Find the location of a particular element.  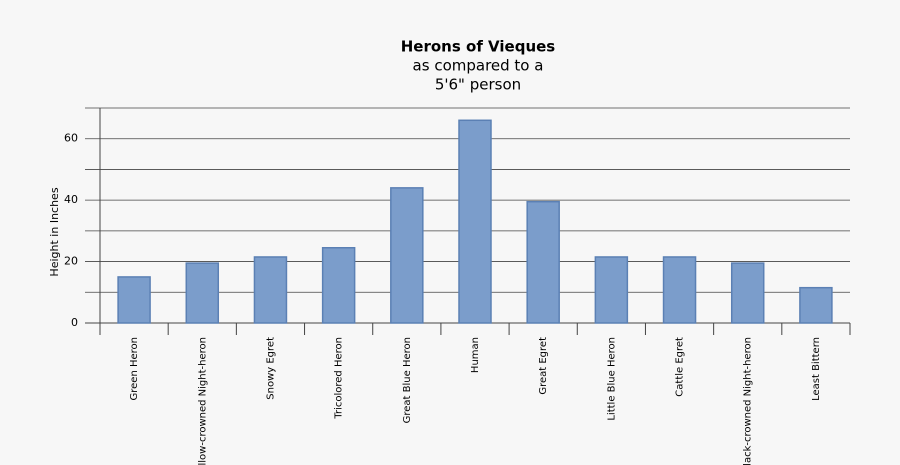

x-tick-label: Great Egret is located at coordinates (543, 366).